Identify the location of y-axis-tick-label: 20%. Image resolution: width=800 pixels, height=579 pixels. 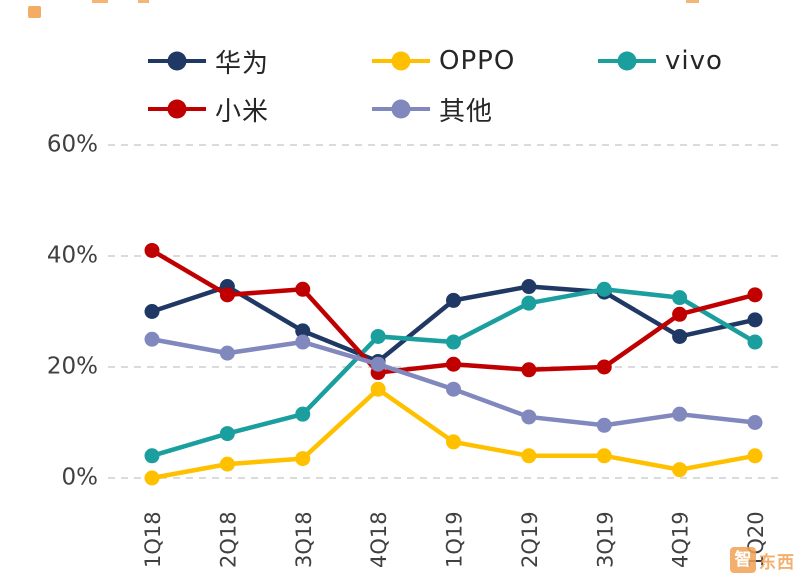
(72, 367).